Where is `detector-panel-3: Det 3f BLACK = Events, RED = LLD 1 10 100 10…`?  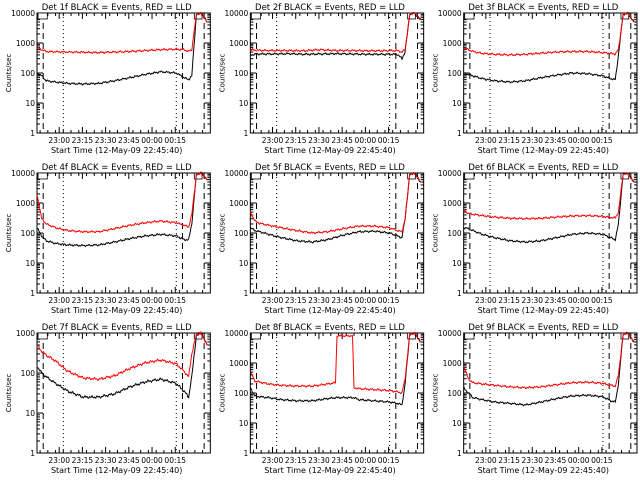 detector-panel-3: Det 3f BLACK = Events, RED = LLD 1 10 100 10… is located at coordinates (535, 79).